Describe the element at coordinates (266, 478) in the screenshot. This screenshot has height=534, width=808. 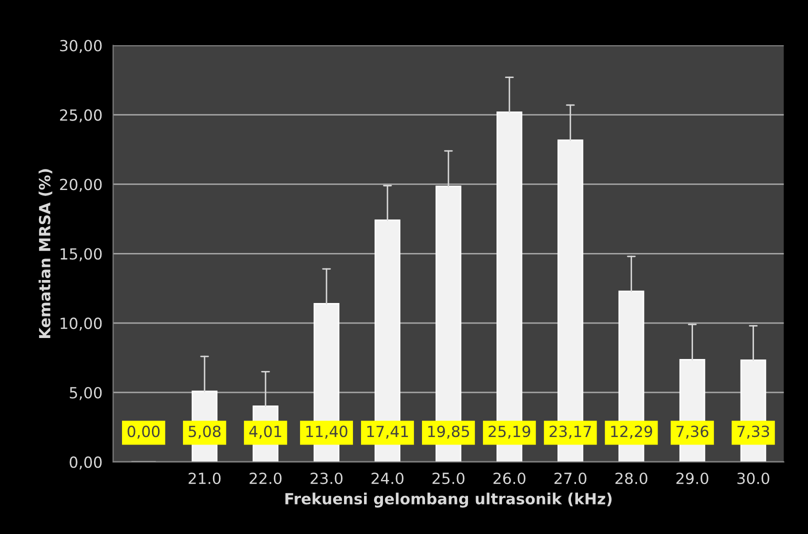
I see `x-tick-label: 22.0` at that location.